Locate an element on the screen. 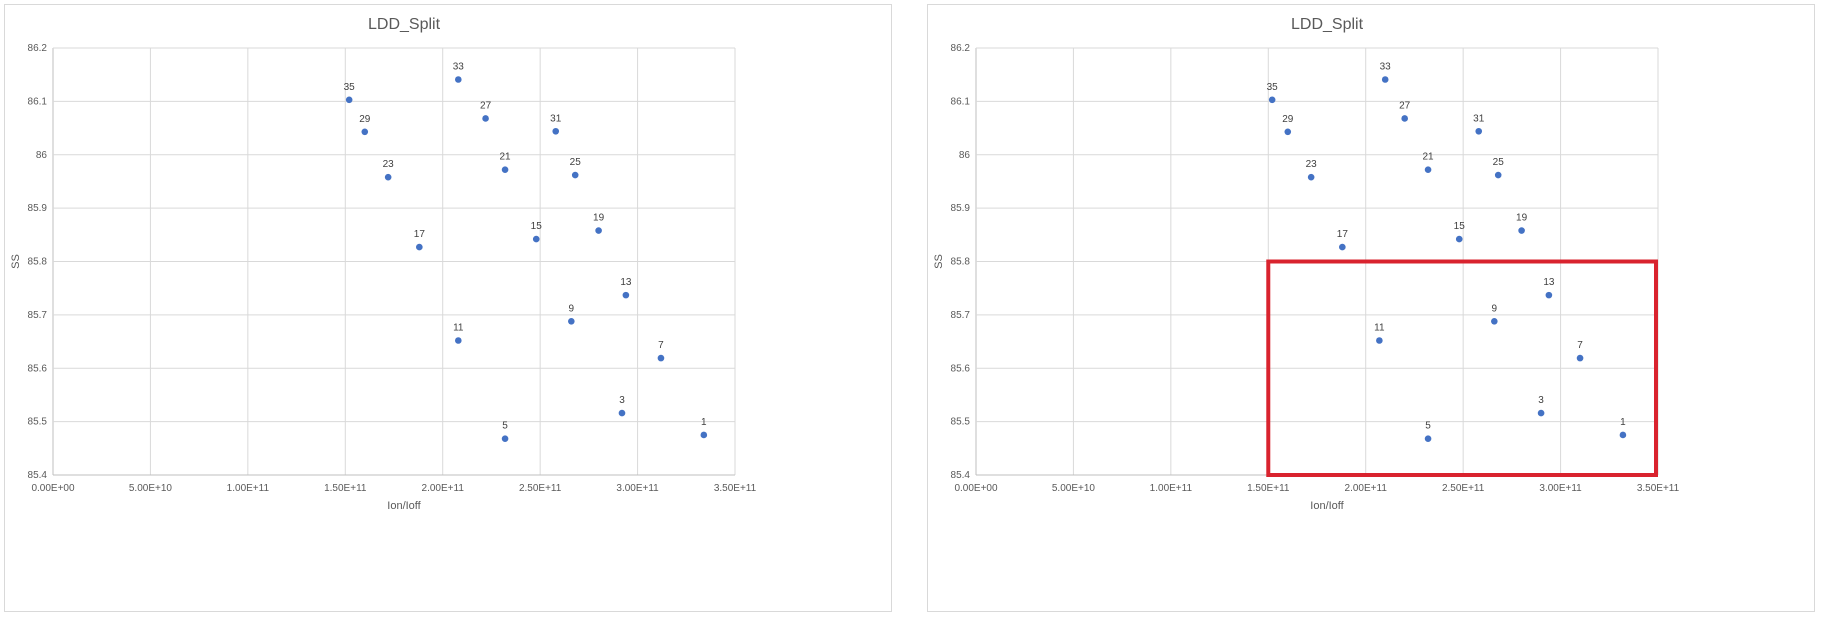 The image size is (1822, 617). data-label: 15 is located at coordinates (537, 226).